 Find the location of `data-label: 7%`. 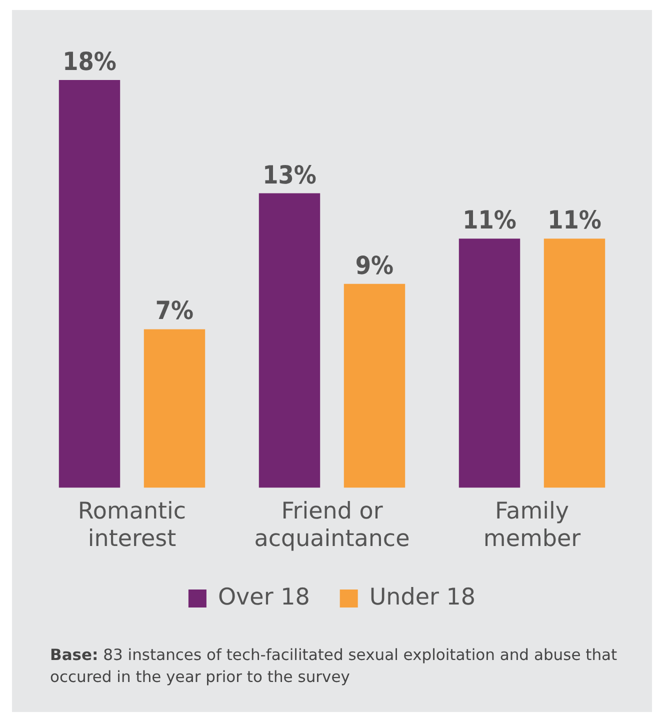

data-label: 7% is located at coordinates (174, 311).